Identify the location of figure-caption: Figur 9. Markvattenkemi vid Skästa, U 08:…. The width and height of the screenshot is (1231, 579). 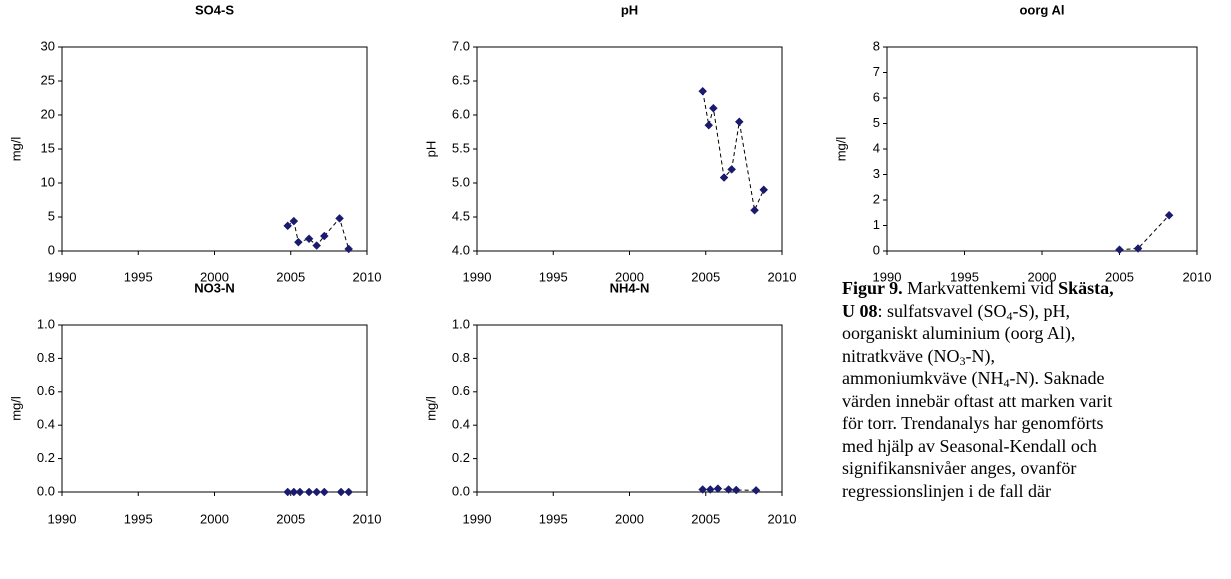
(1036, 389).